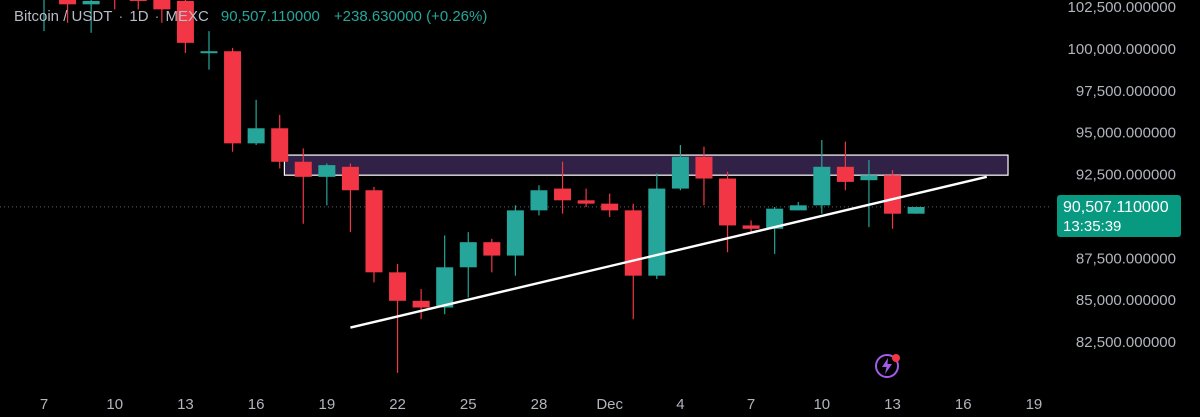  Describe the element at coordinates (646, 165) in the screenshot. I see `resistance-zone` at that location.